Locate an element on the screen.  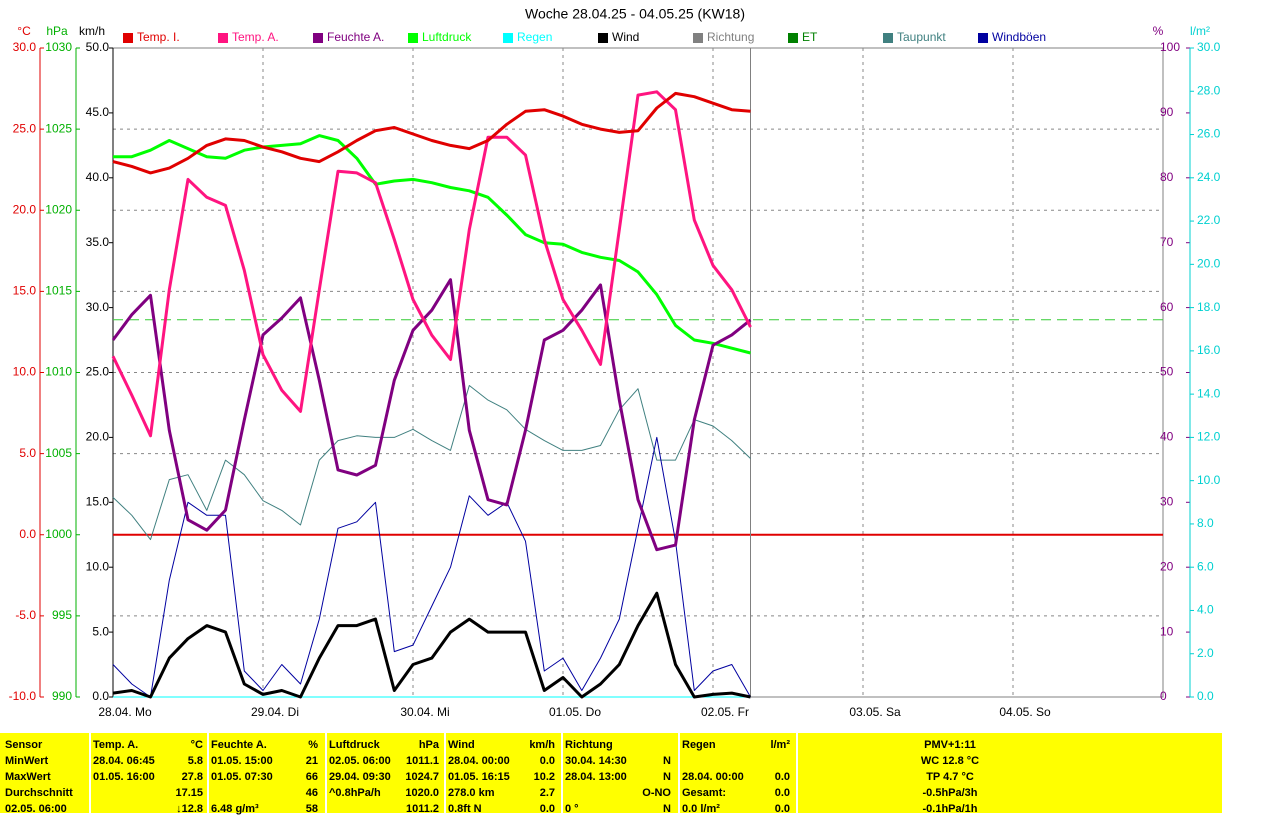
cell-center: WC 12.8 °C is located at coordinates (950, 761).